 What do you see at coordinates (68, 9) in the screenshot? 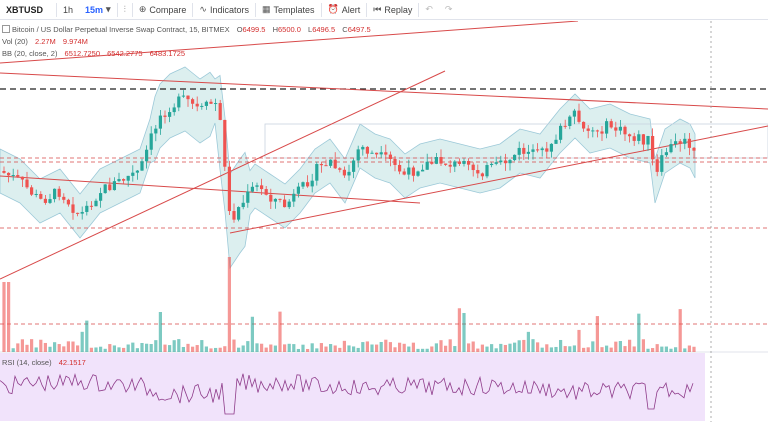
I see `timeframe-1h: 1h` at bounding box center [68, 9].